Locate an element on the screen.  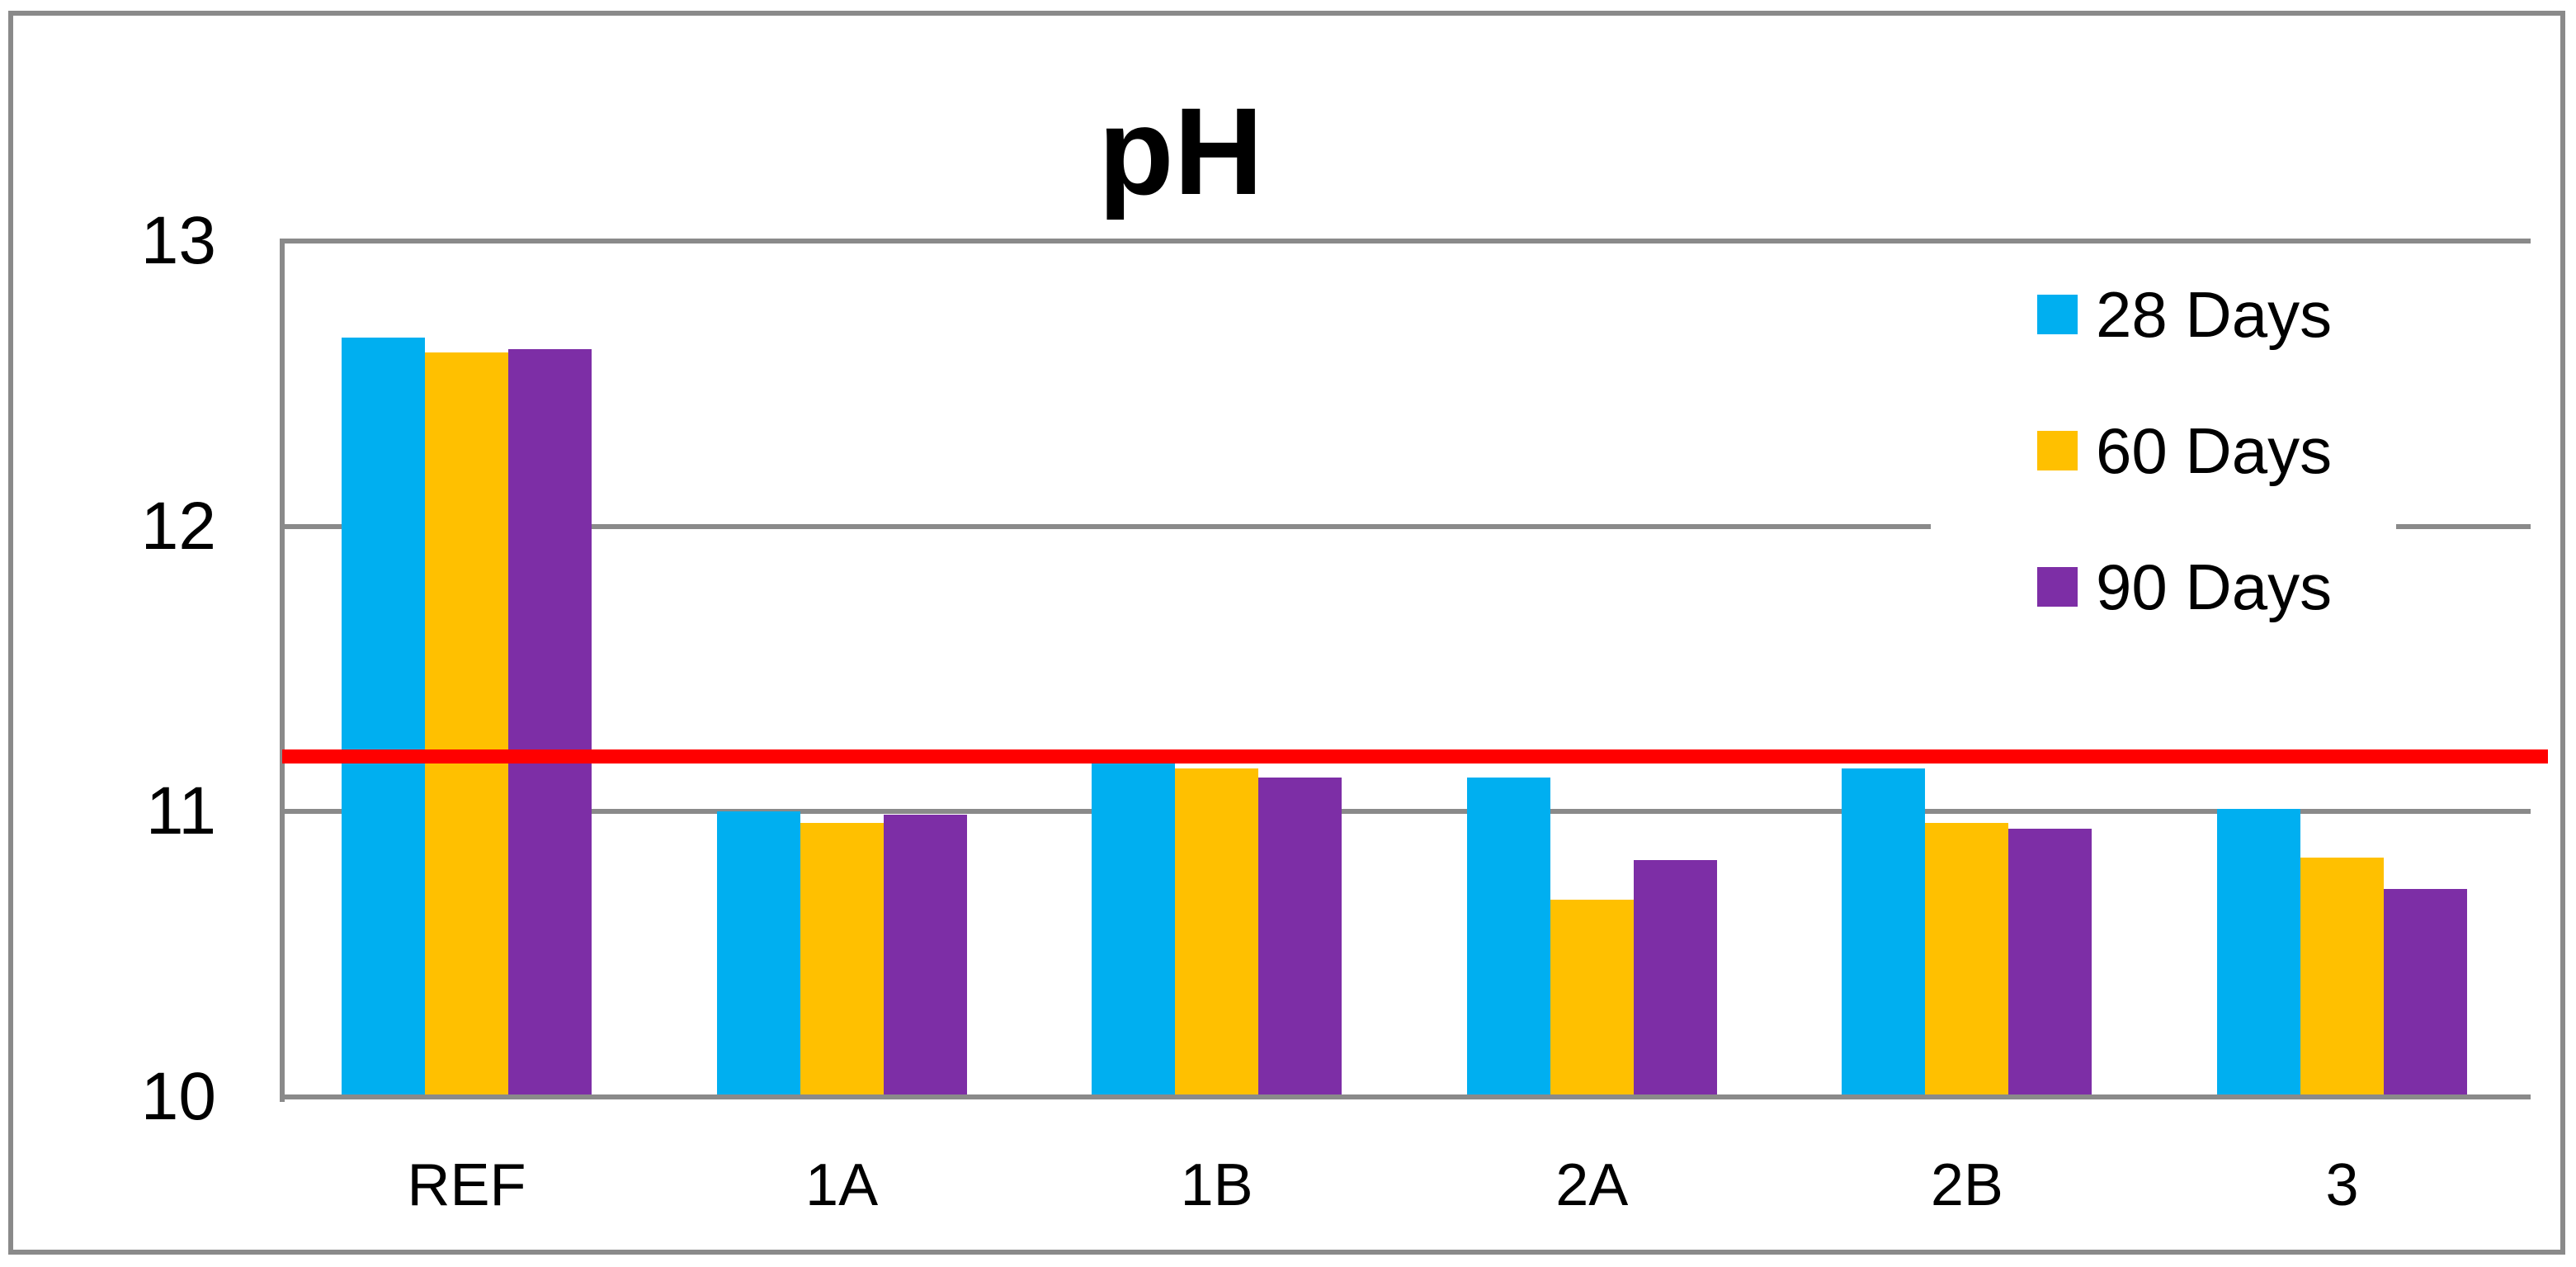
bar-2a-60-days is located at coordinates (1592, 997).